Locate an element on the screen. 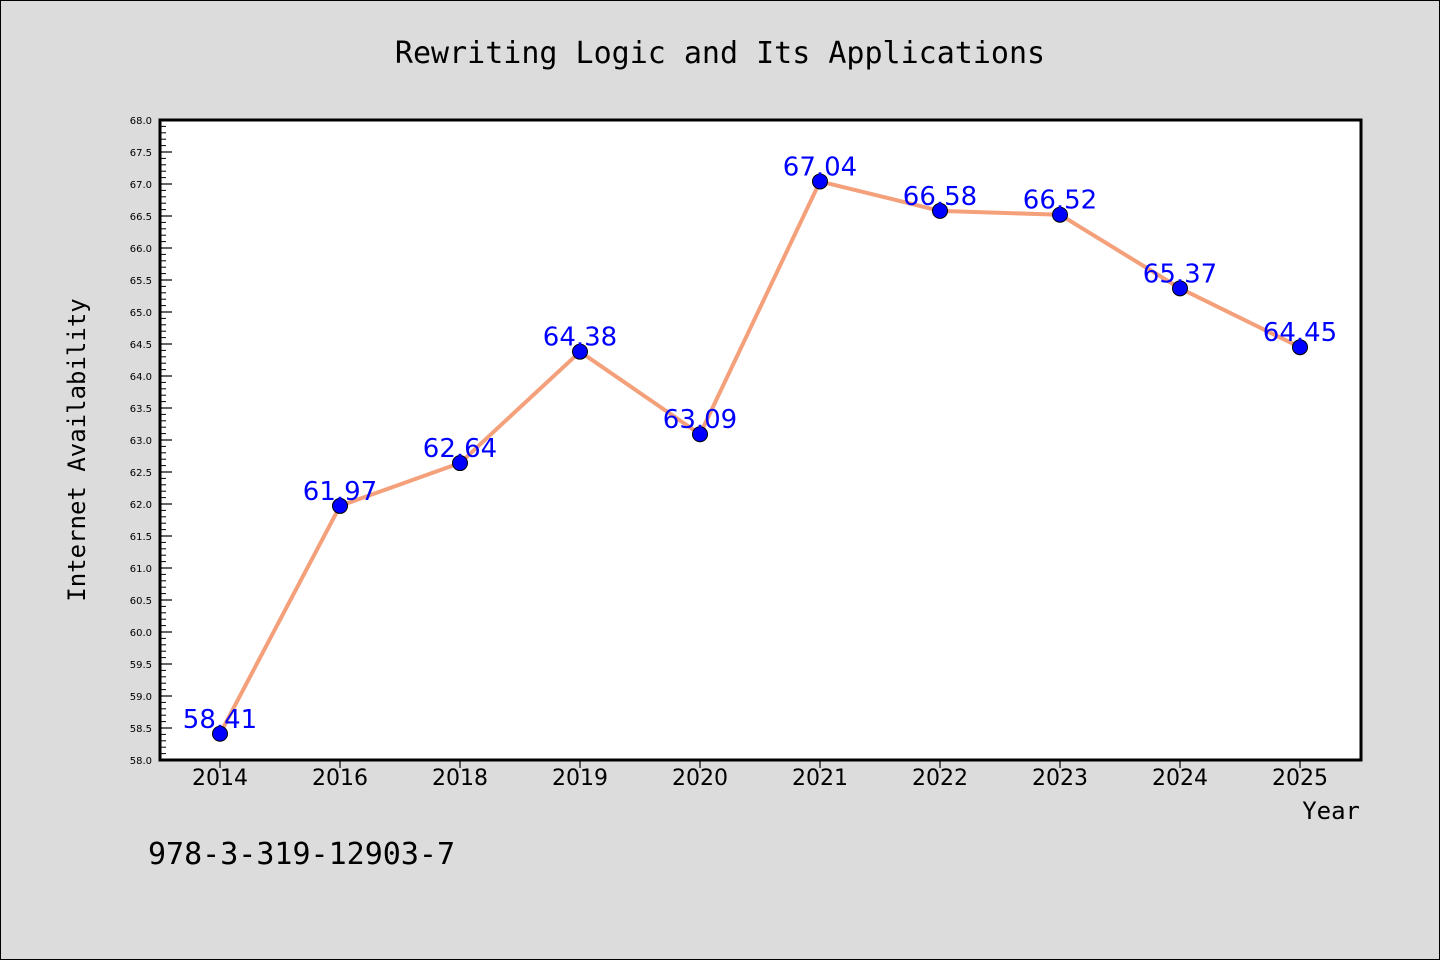 The width and height of the screenshot is (1440, 960). y-tick-label: 63.5 is located at coordinates (141, 409).